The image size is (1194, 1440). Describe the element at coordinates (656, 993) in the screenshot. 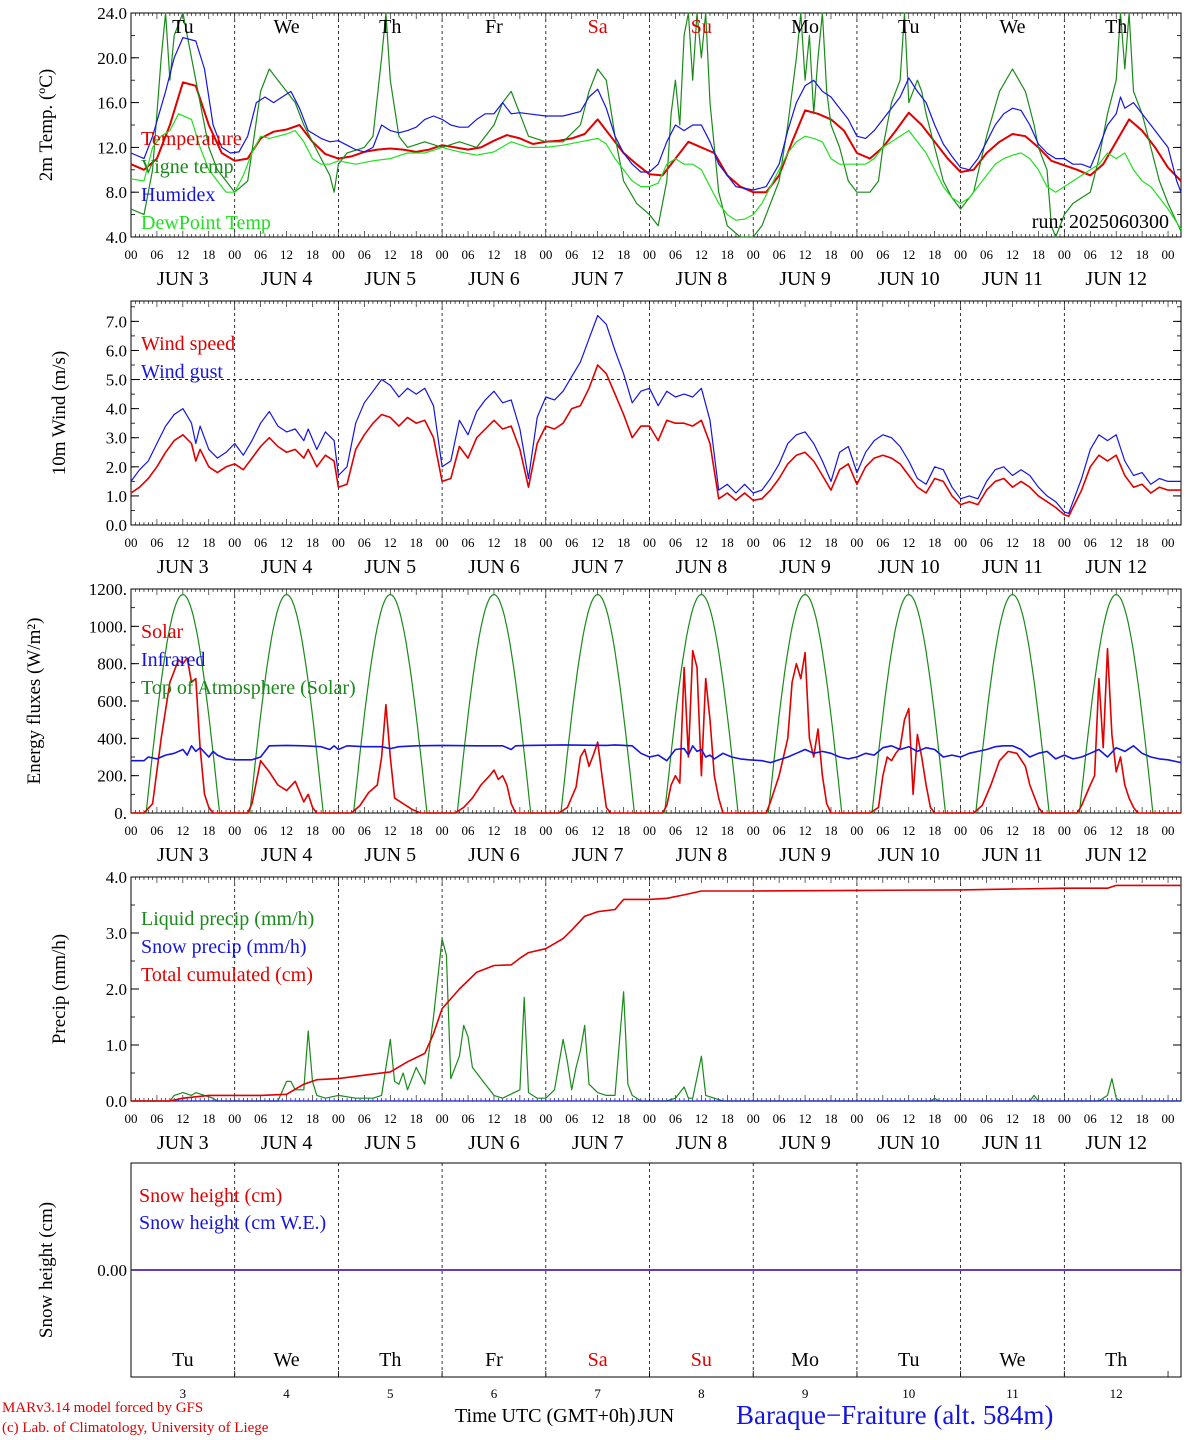

I see `series-total-cumulated-cm` at that location.